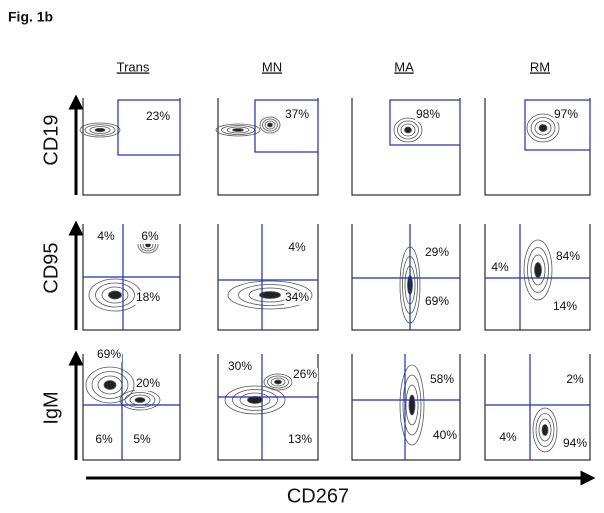  What do you see at coordinates (318, 496) in the screenshot?
I see `x-axis-label: CD267` at bounding box center [318, 496].